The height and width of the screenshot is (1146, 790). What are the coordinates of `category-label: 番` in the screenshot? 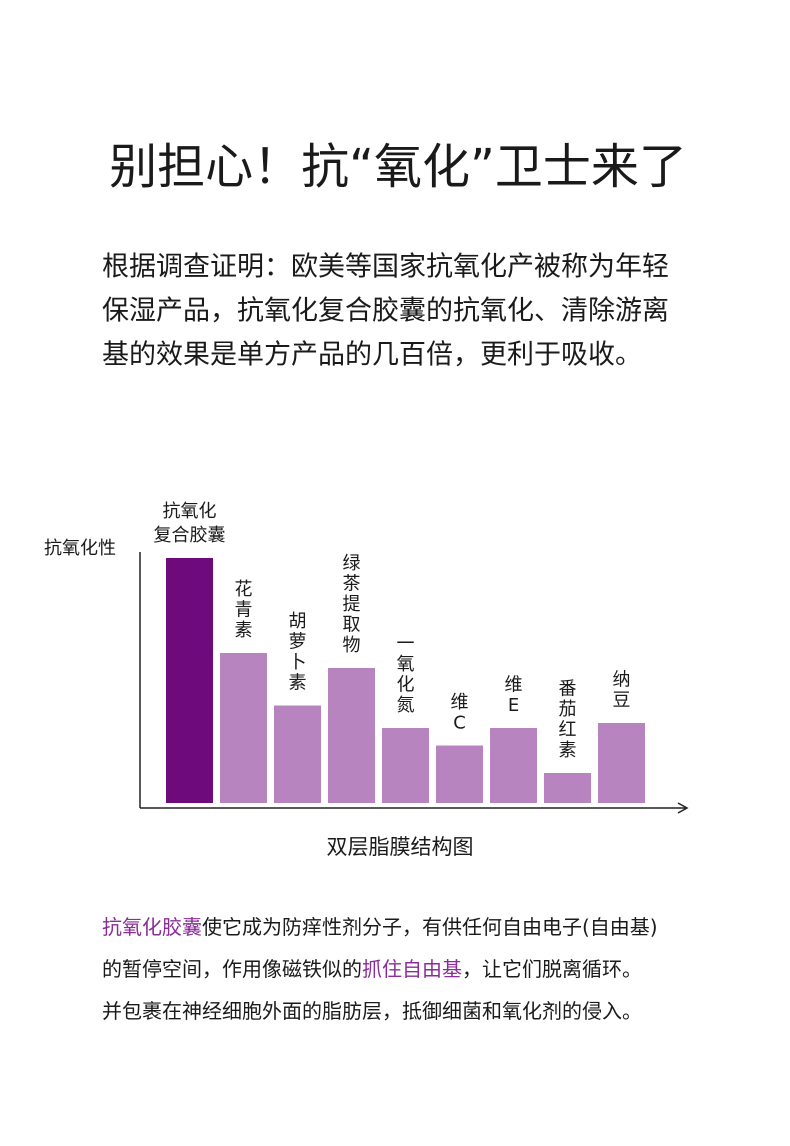 It's located at (568, 689).